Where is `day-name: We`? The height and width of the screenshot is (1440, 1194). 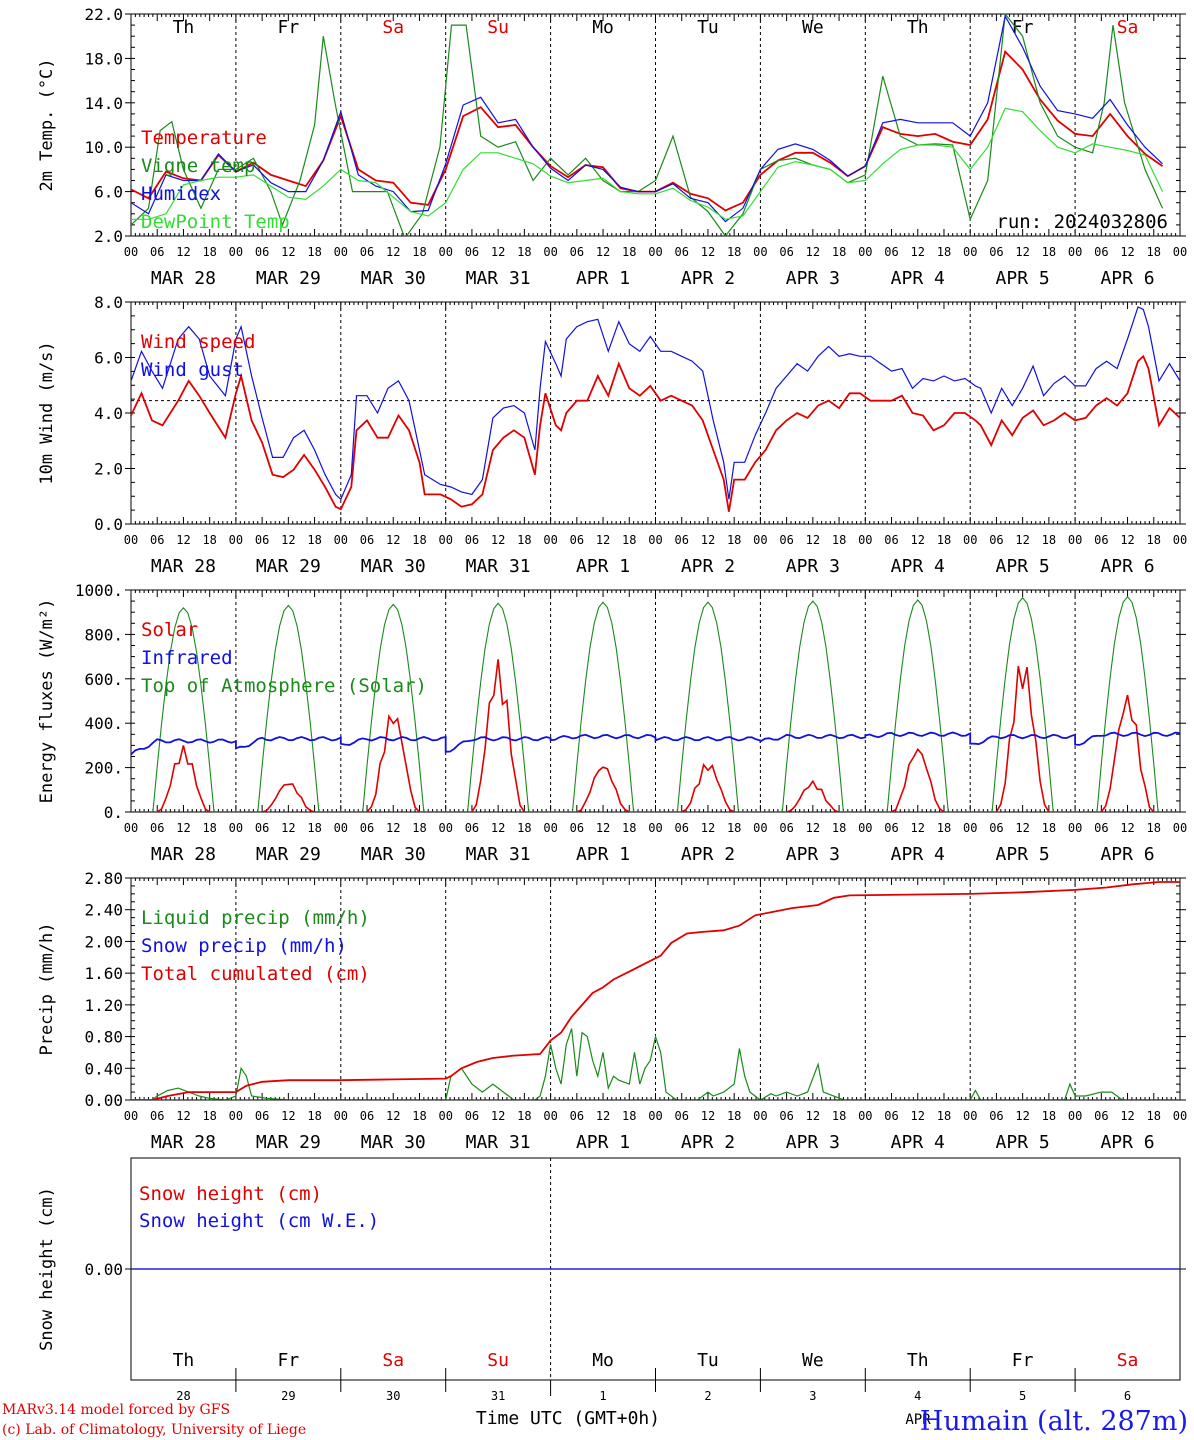
day-name: We is located at coordinates (813, 27).